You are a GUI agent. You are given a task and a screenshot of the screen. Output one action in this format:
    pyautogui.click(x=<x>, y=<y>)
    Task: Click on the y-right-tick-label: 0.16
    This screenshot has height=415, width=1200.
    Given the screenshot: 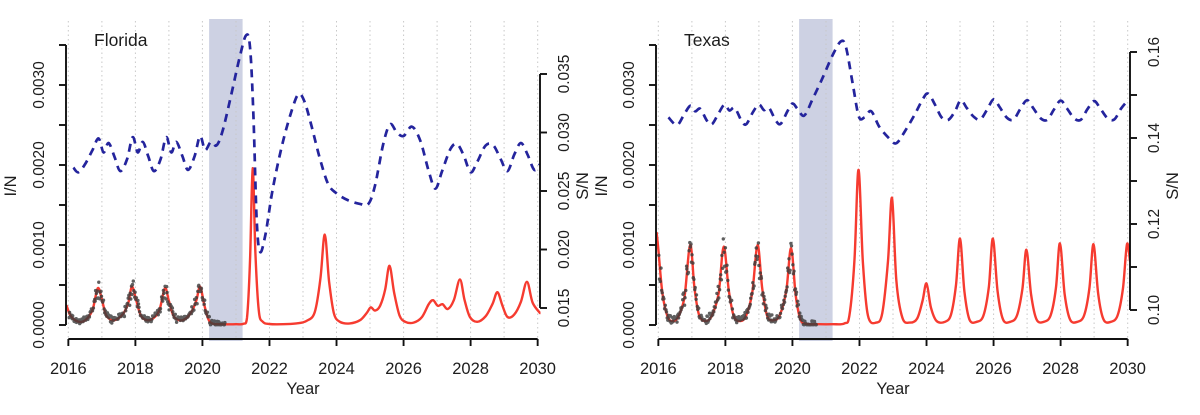 What is the action you would take?
    pyautogui.click(x=1154, y=52)
    